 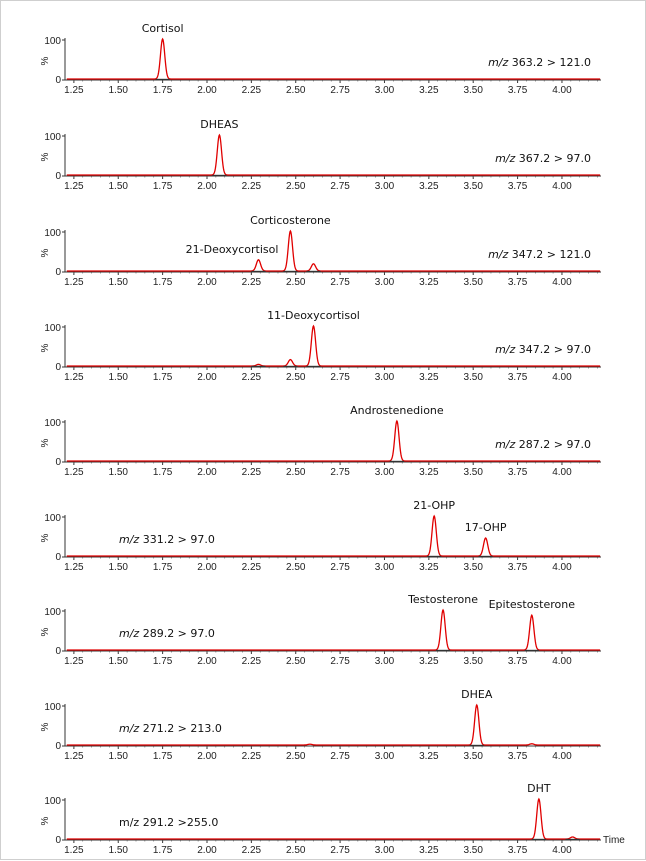 I want to click on peak-label: 17-OHP, so click(x=486, y=527).